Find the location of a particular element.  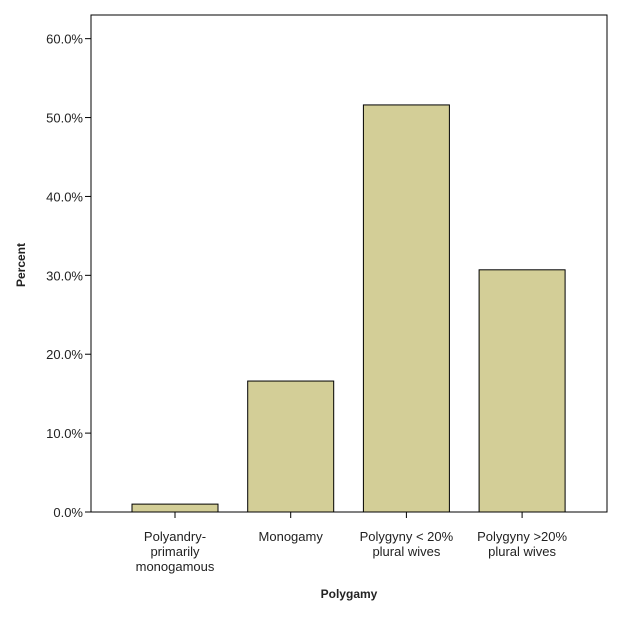

y-tick-label: 60.0% is located at coordinates (64, 39).